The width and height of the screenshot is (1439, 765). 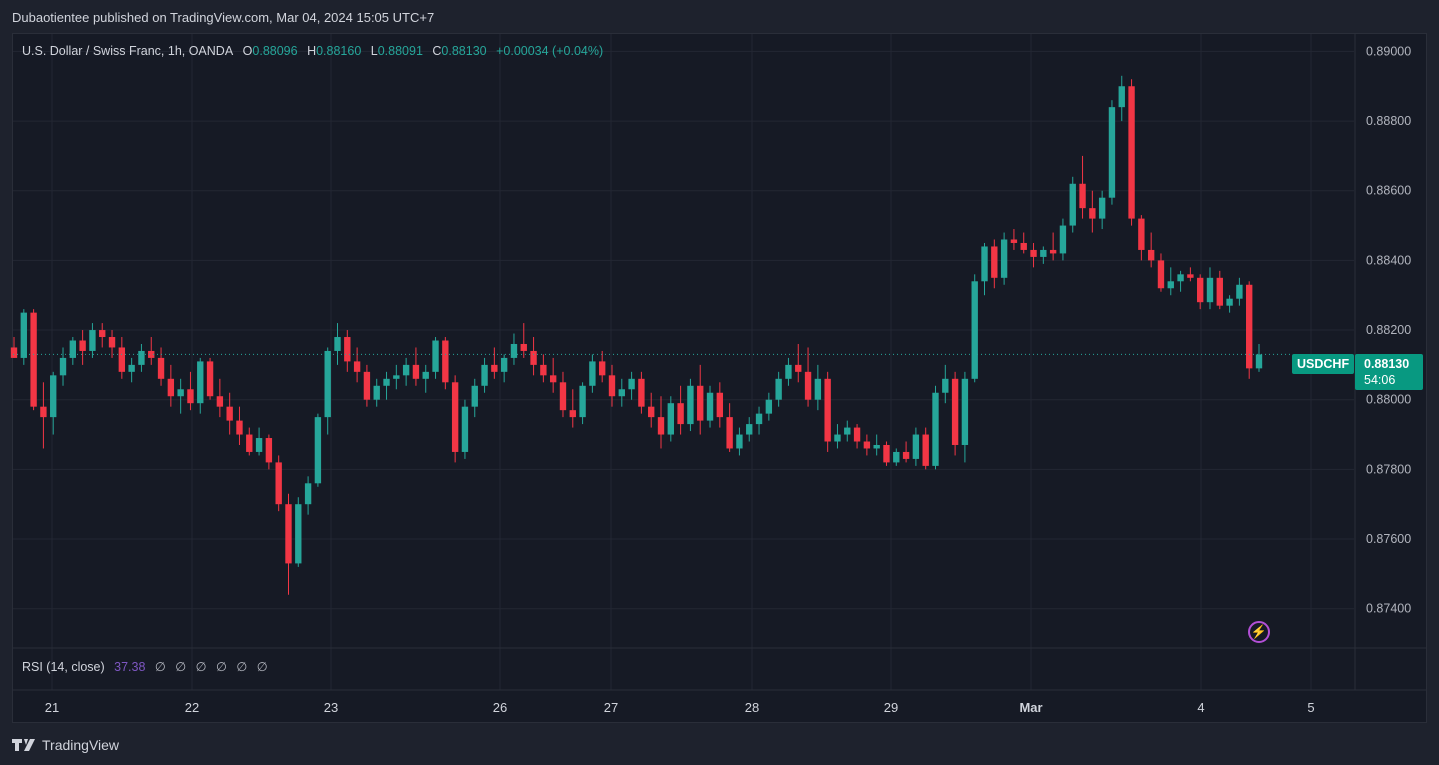 I want to click on time-tick-label: 23, so click(x=331, y=707).